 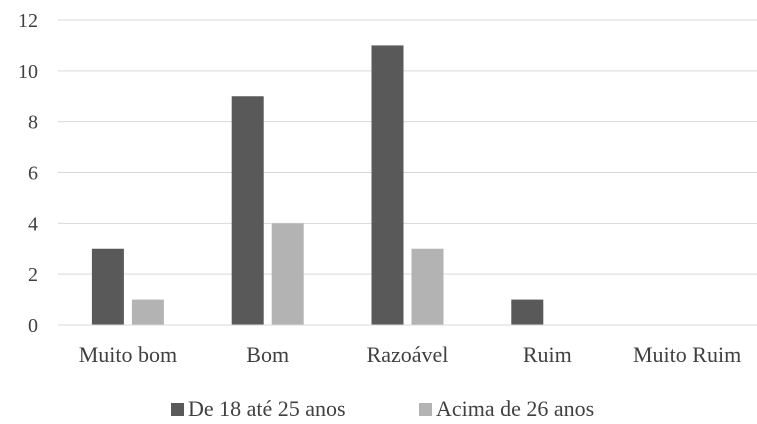 What do you see at coordinates (28, 21) in the screenshot?
I see `y-tick-label: 12` at bounding box center [28, 21].